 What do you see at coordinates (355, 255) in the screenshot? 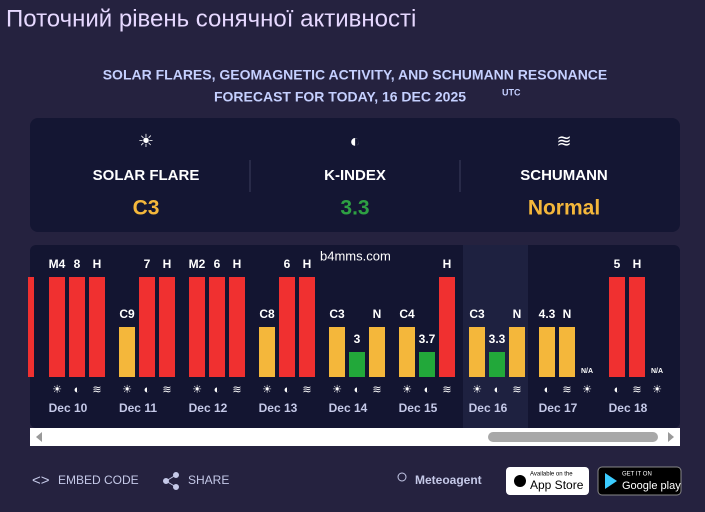
I see `watermark: b4mms.com` at bounding box center [355, 255].